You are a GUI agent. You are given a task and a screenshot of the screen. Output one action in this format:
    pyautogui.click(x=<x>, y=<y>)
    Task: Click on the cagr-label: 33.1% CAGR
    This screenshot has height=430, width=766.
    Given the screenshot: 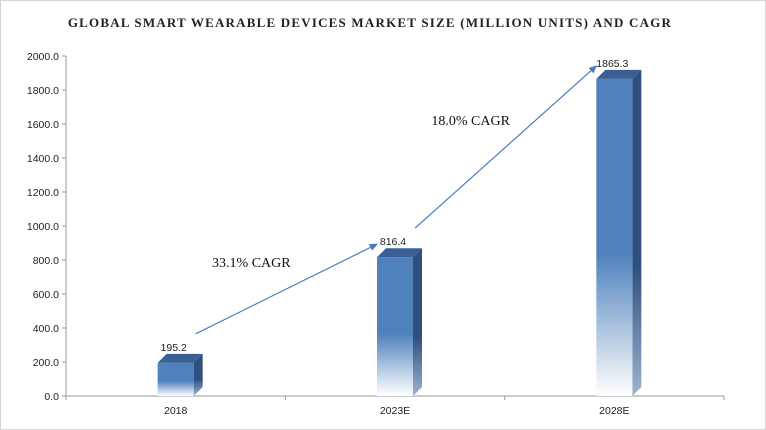 What is the action you would take?
    pyautogui.click(x=251, y=263)
    